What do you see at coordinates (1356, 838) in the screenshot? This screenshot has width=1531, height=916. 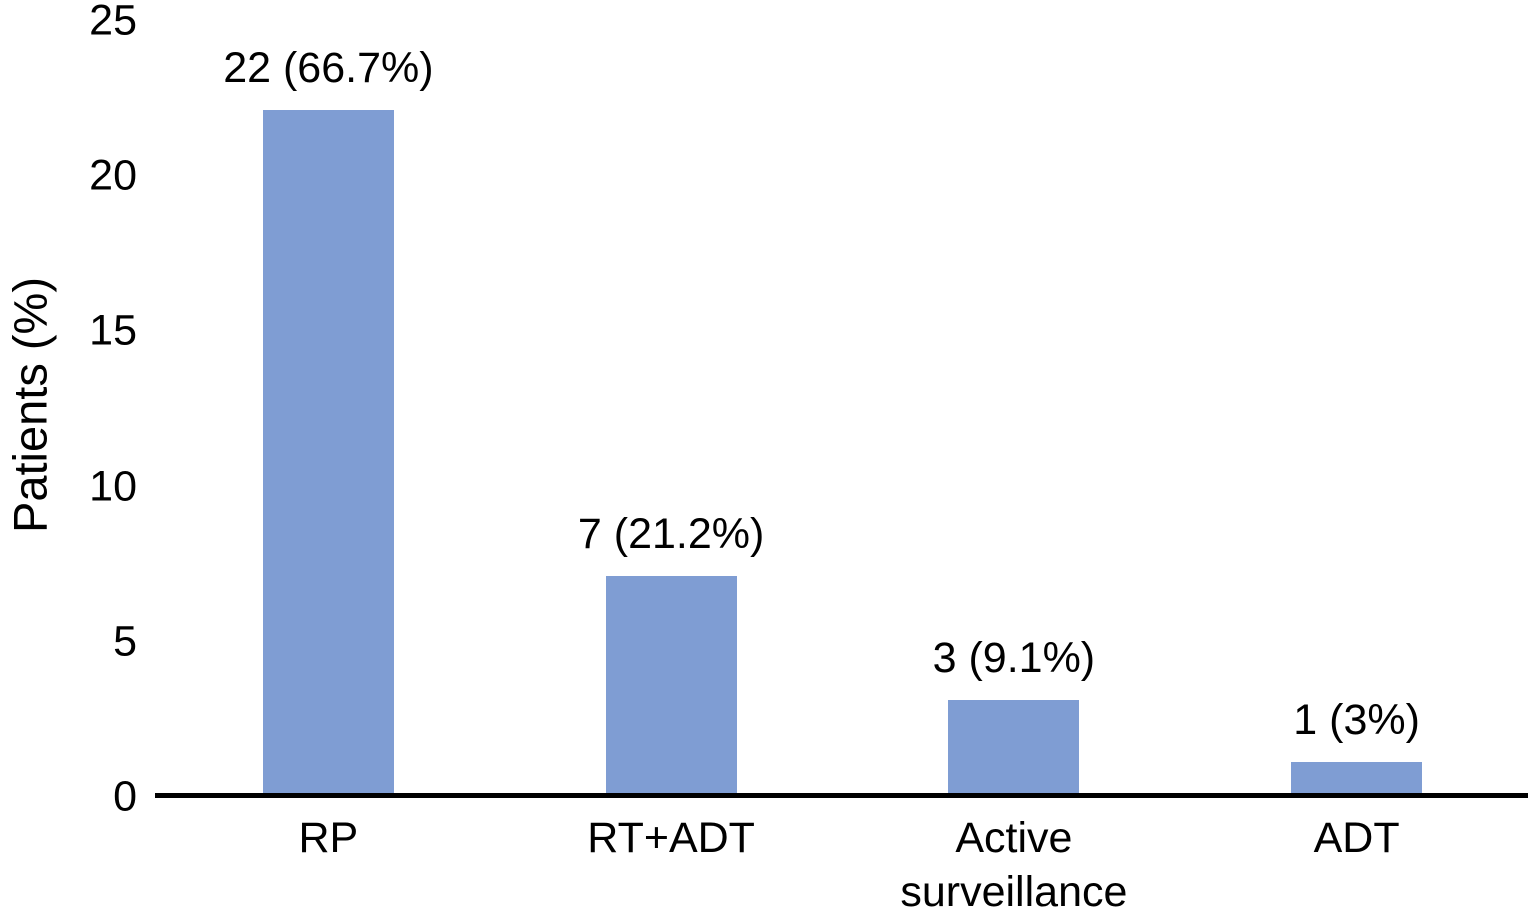 I see `x-category-label: ADT` at bounding box center [1356, 838].